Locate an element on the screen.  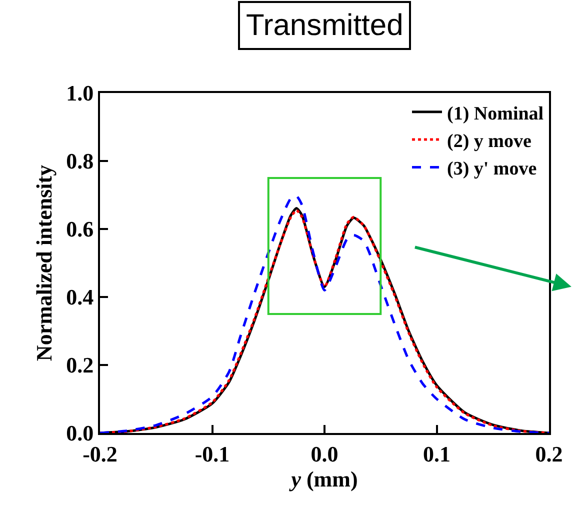
x-tick-label: 0.0 is located at coordinates (324, 453).